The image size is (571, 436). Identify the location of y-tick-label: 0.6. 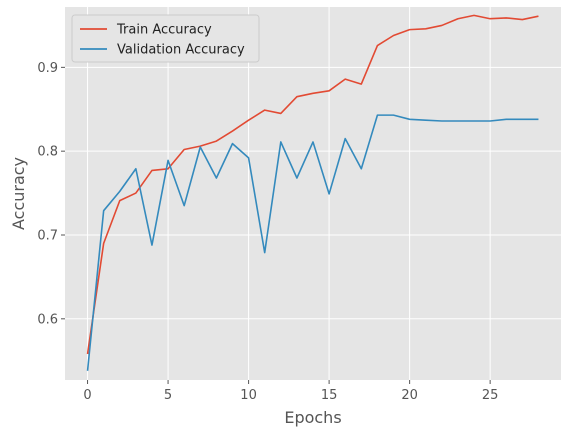
(47, 319).